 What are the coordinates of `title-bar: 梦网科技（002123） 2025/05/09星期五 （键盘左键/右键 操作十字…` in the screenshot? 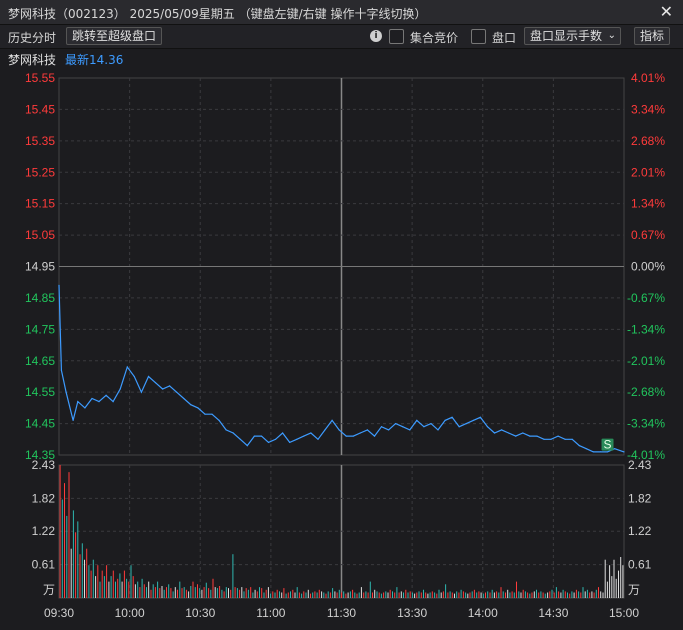 It's located at (341, 12).